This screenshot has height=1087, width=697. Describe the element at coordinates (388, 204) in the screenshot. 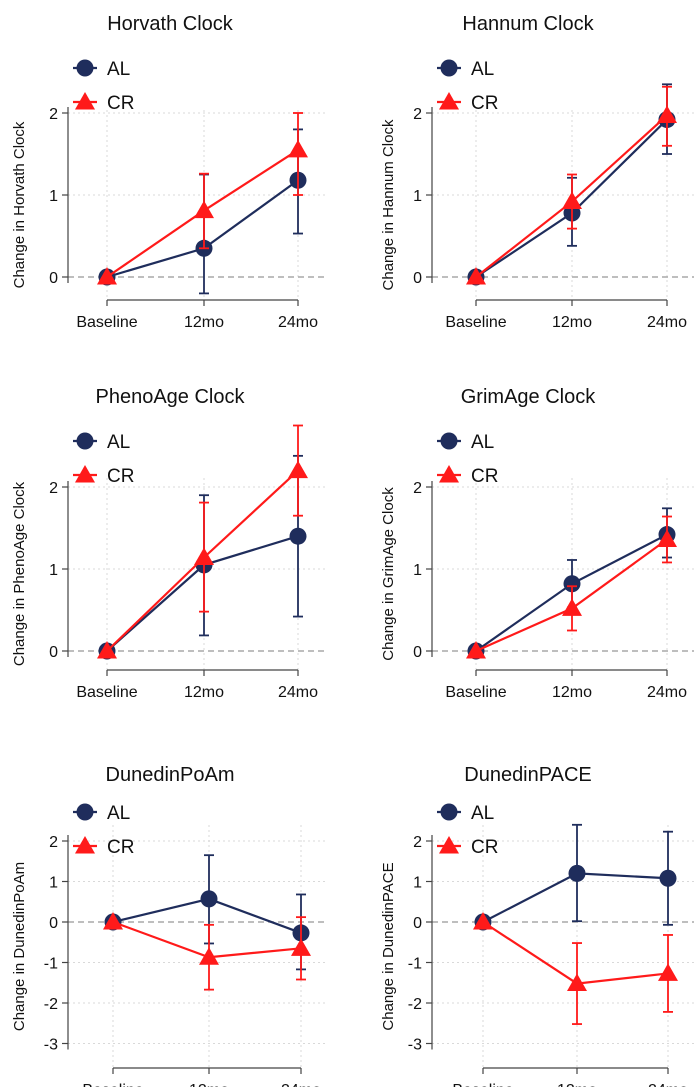

I see `y-axis-label: Change in Hannum Clock` at that location.